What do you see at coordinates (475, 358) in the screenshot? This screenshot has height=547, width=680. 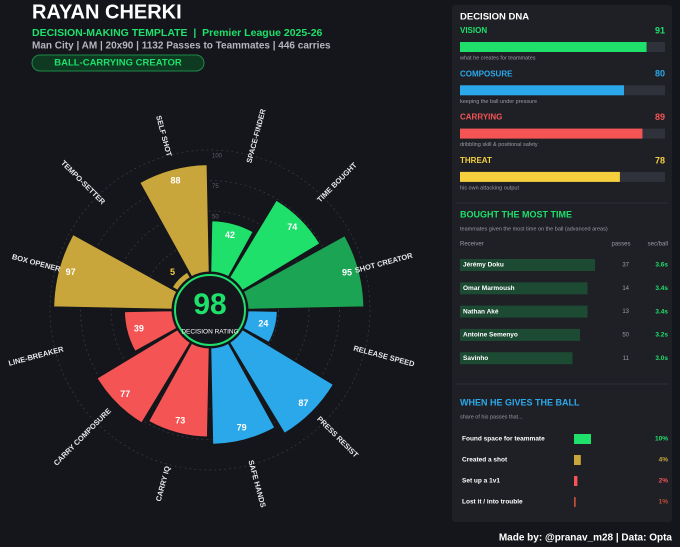 I see `receiver-name: Savinho` at bounding box center [475, 358].